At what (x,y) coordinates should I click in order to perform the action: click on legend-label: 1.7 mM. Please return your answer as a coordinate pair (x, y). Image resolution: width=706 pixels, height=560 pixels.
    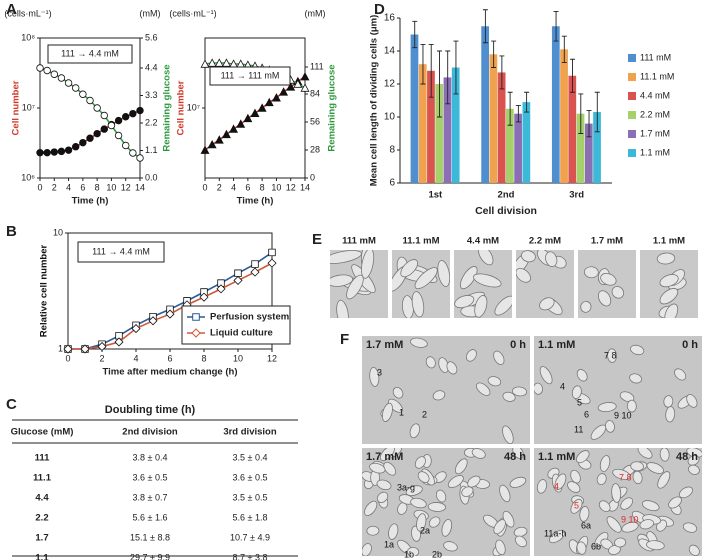
    Looking at the image, I should click on (655, 133).